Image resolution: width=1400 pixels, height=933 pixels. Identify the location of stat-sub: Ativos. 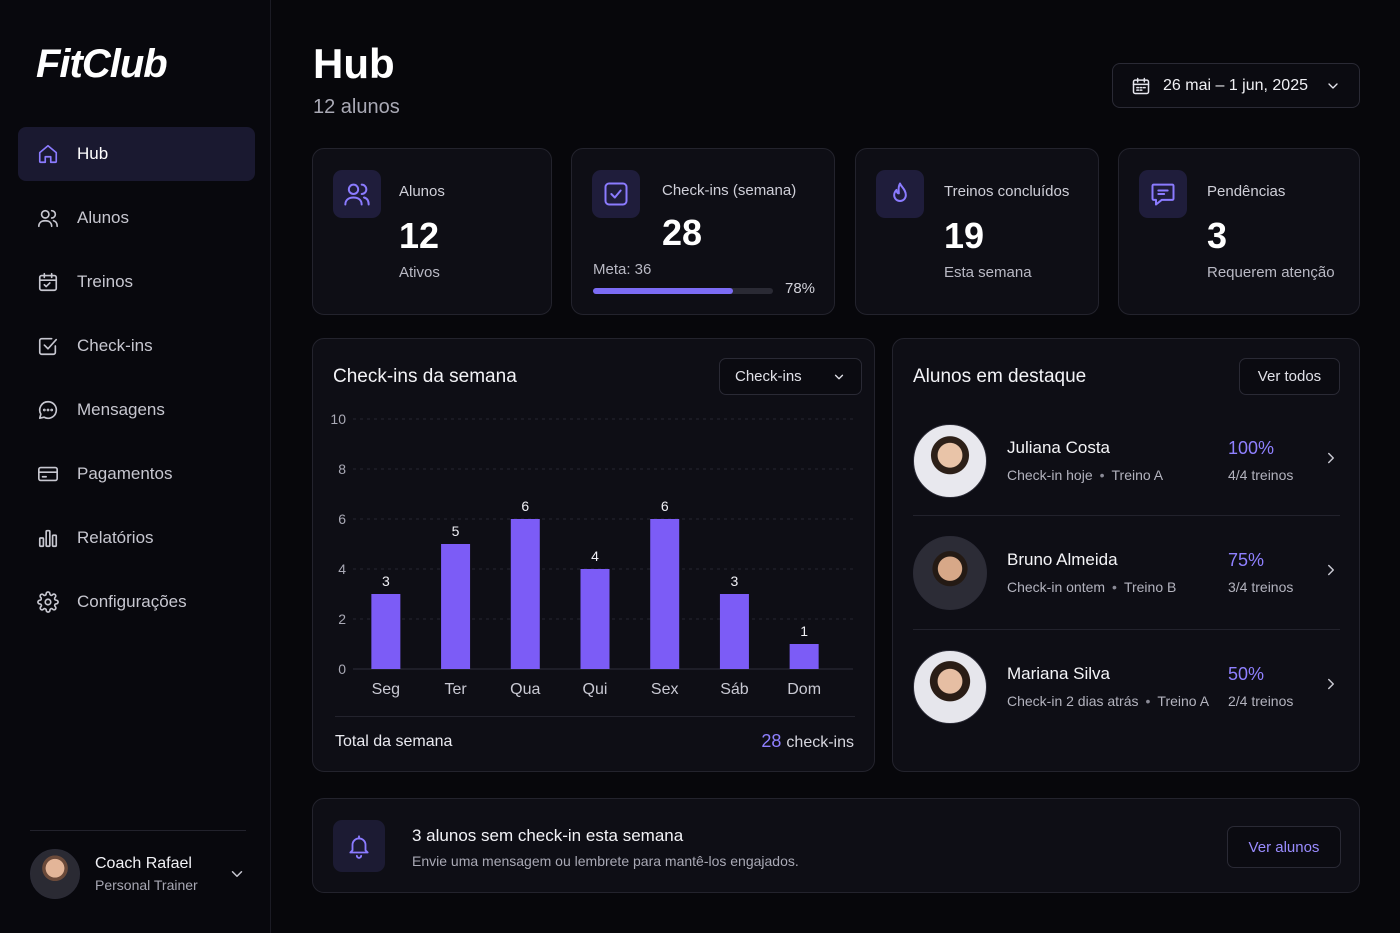
(419, 272).